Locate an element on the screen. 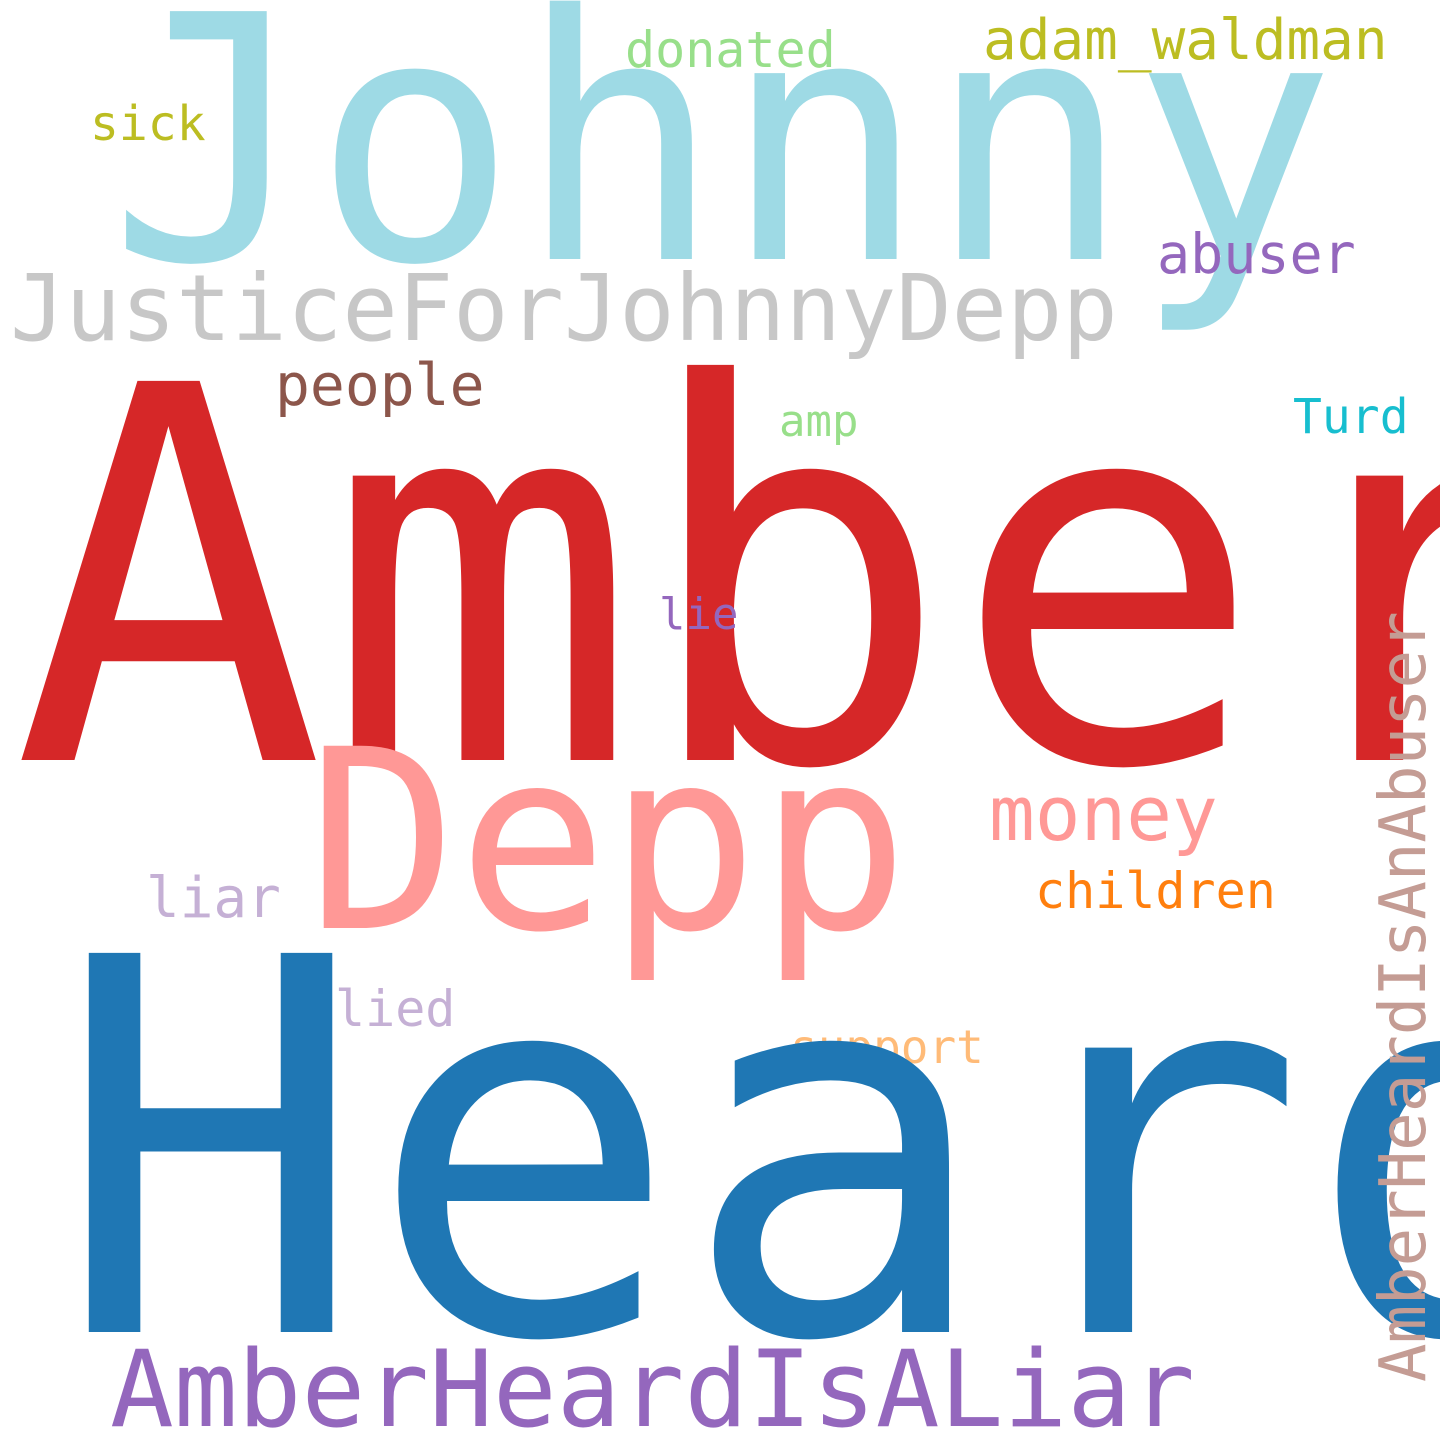 The width and height of the screenshot is (1440, 1440). word-people: people is located at coordinates (380, 385).